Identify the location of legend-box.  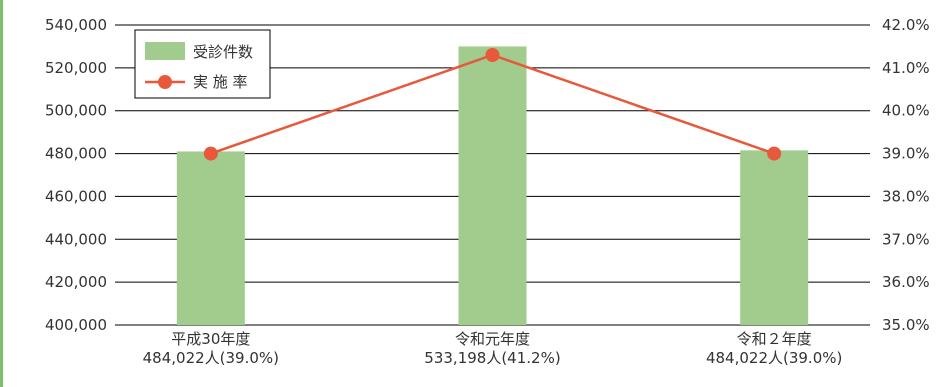
(202, 64).